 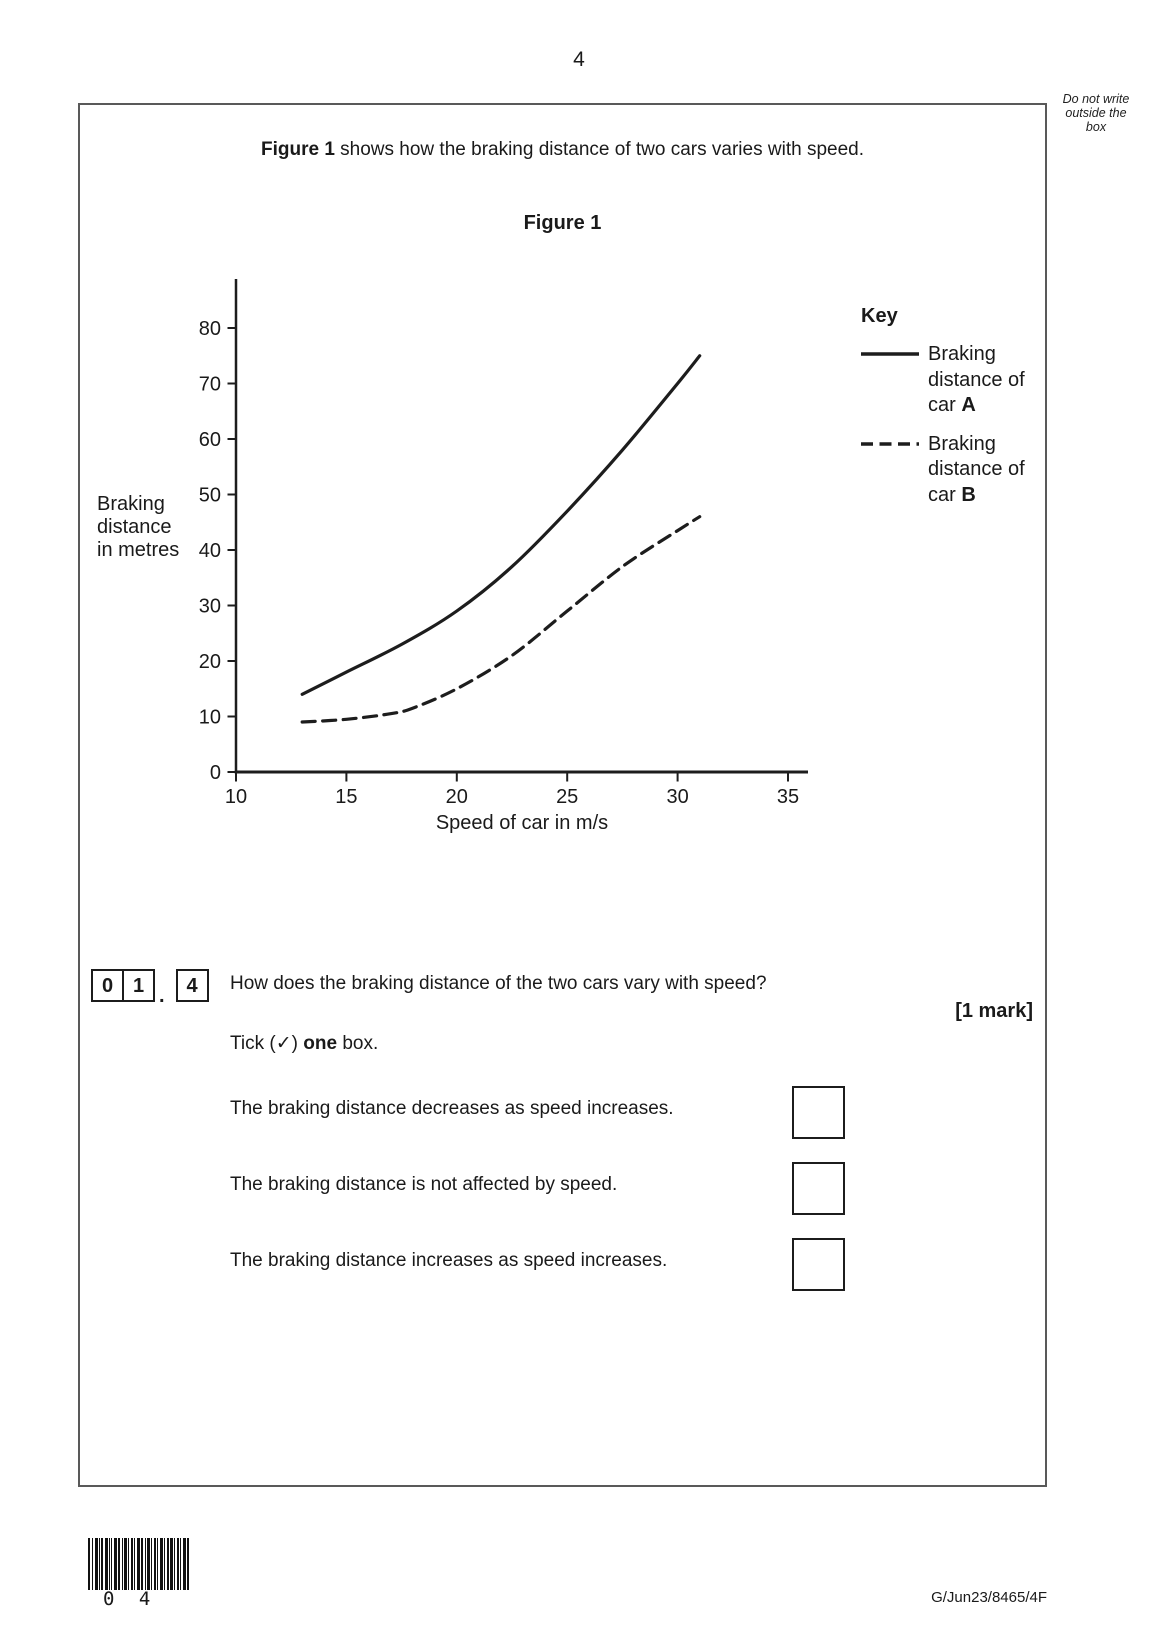 What do you see at coordinates (215, 773) in the screenshot?
I see `svg-text: 0` at bounding box center [215, 773].